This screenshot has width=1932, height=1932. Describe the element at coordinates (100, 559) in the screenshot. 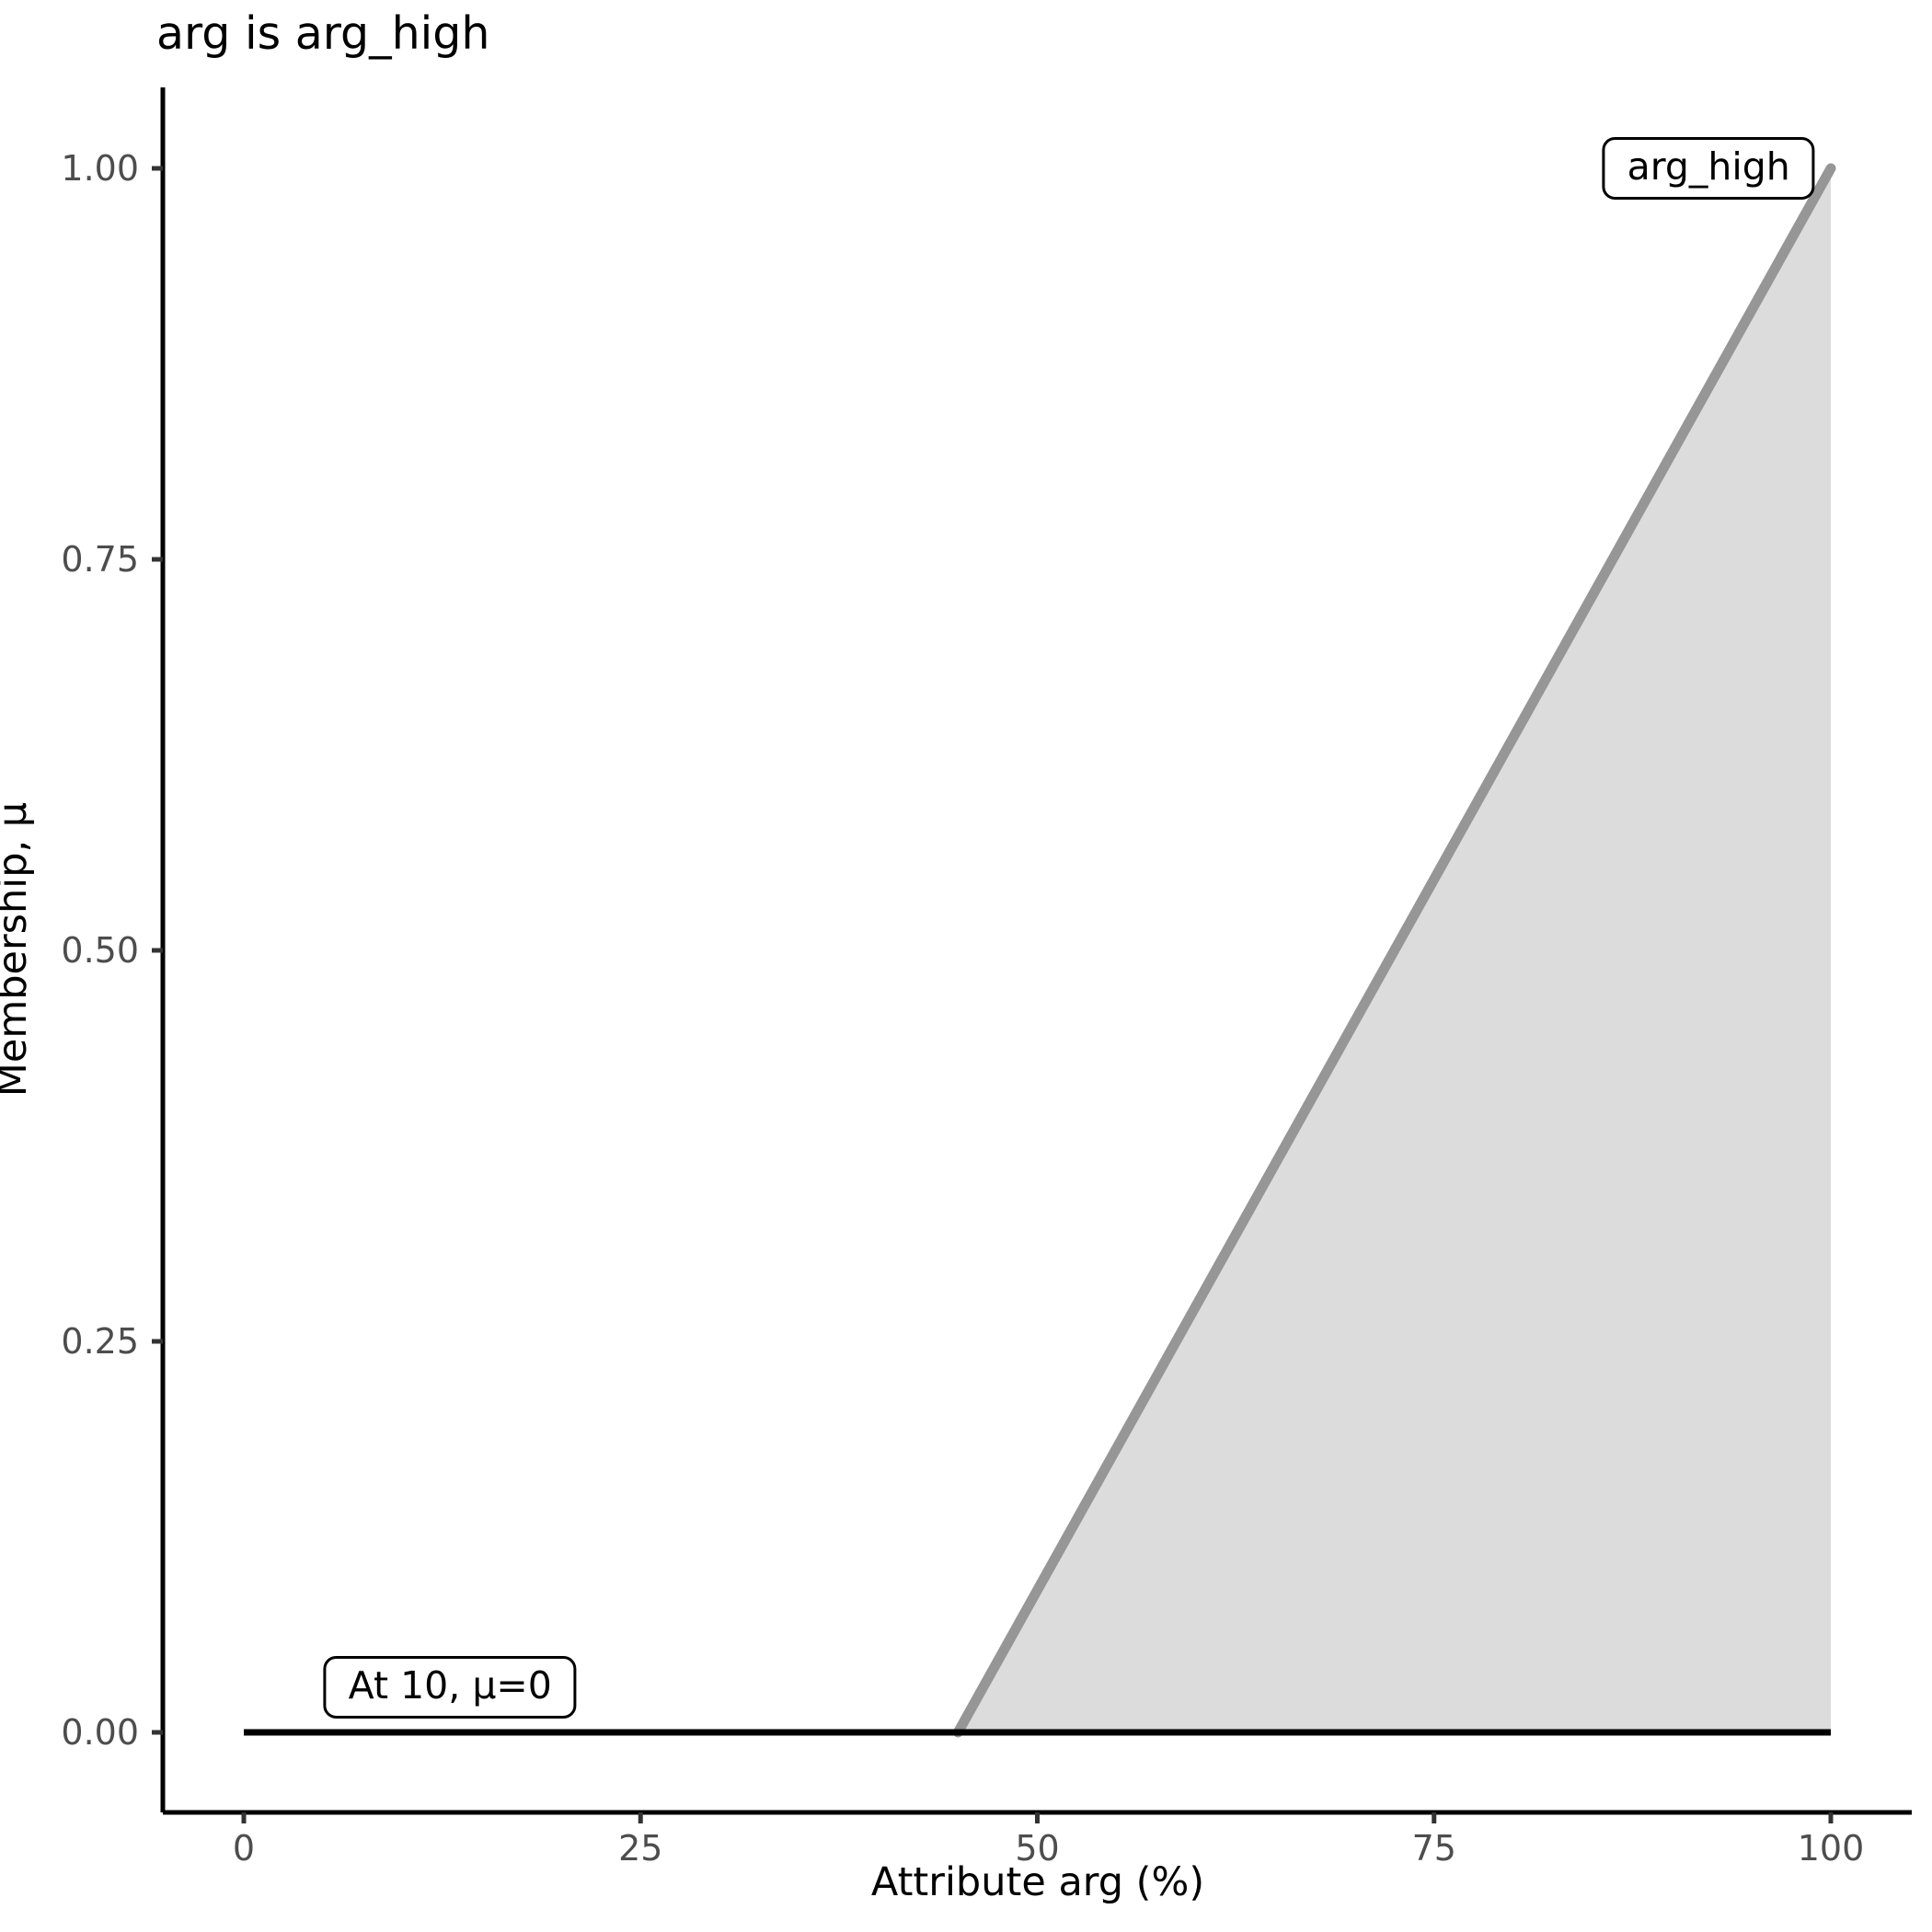

I see `y-tick-label: 0.75` at that location.